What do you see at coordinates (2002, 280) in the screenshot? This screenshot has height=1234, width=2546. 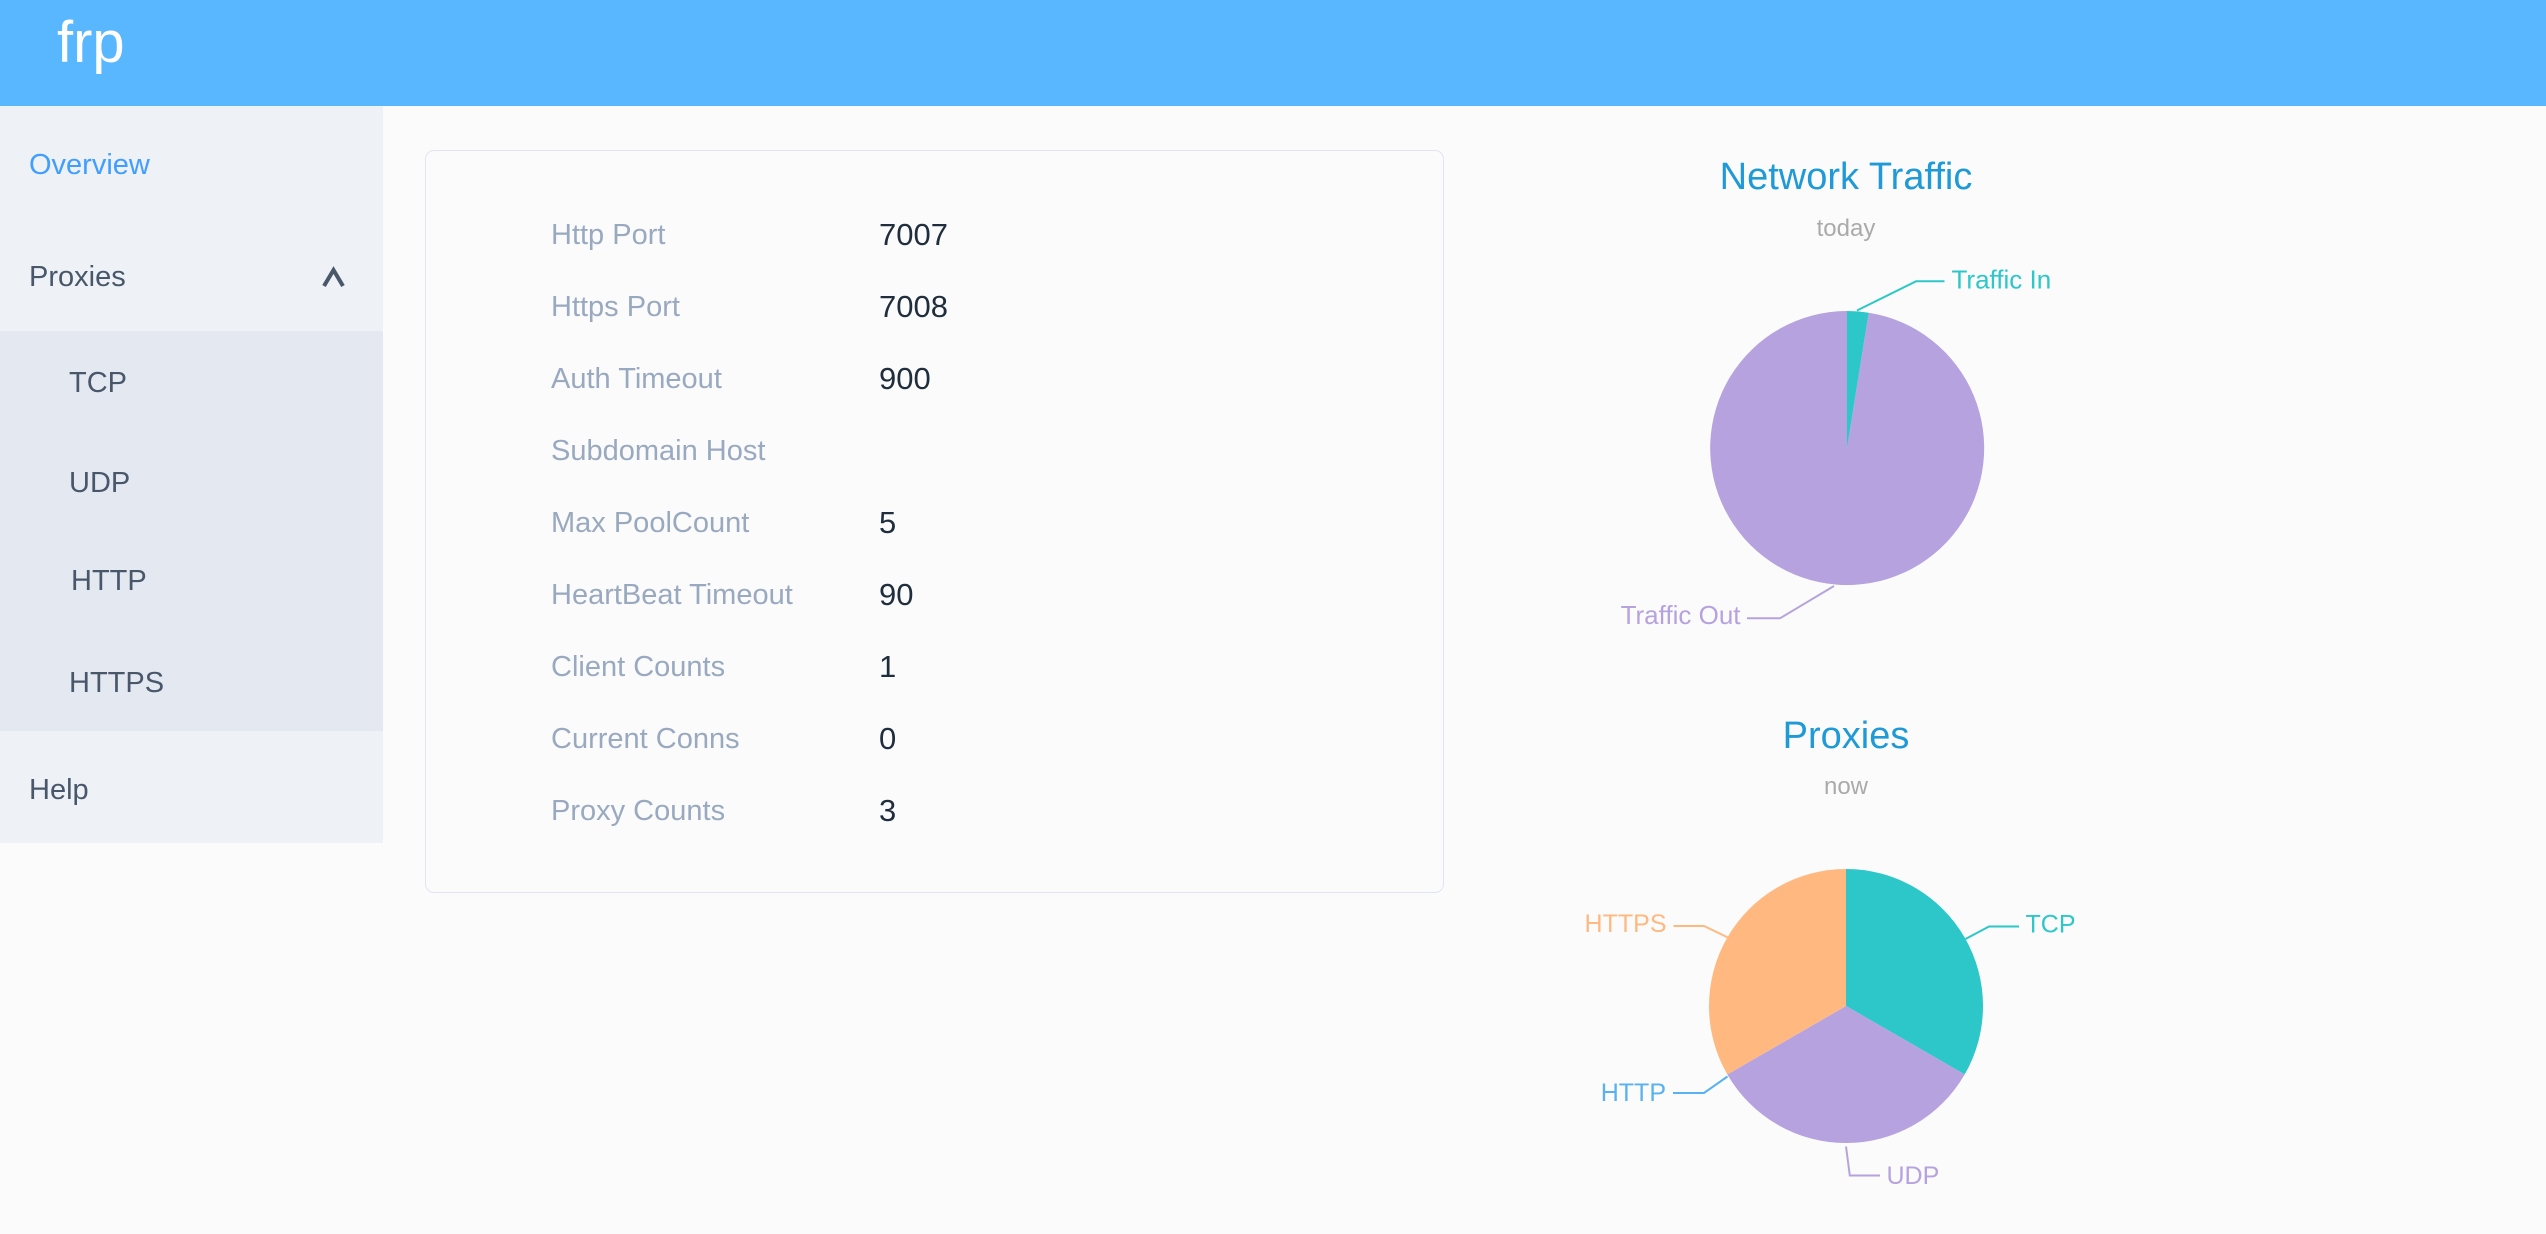 I see `svg-text: Traffic In` at bounding box center [2002, 280].